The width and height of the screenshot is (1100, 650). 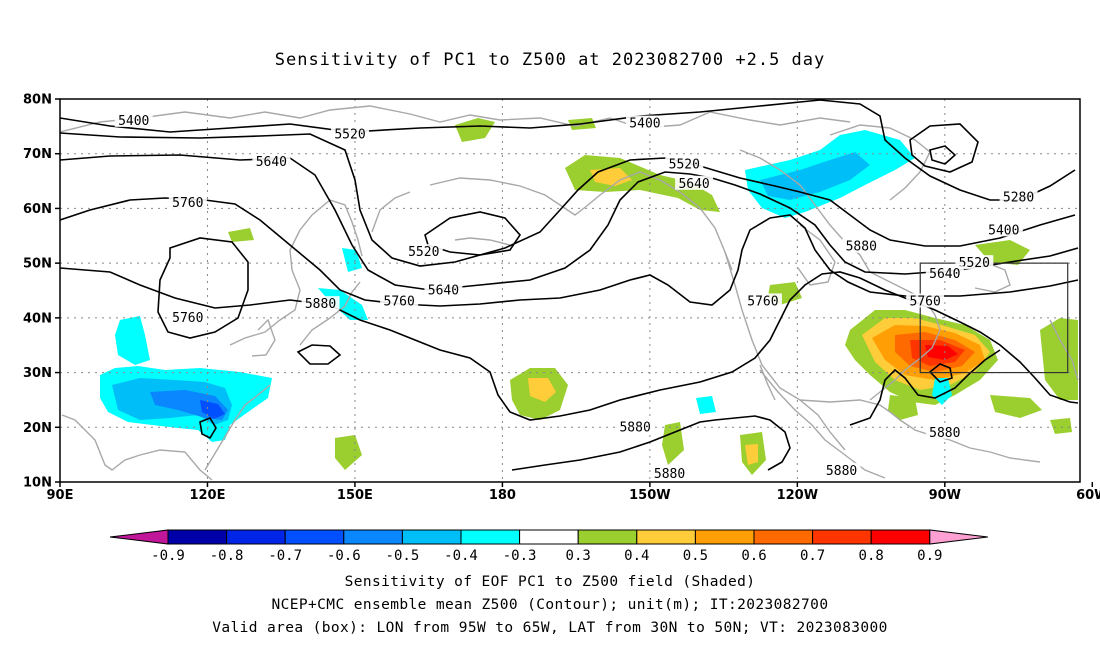 What do you see at coordinates (751, 454) in the screenshot?
I see `shade-mexico-pos3` at bounding box center [751, 454].